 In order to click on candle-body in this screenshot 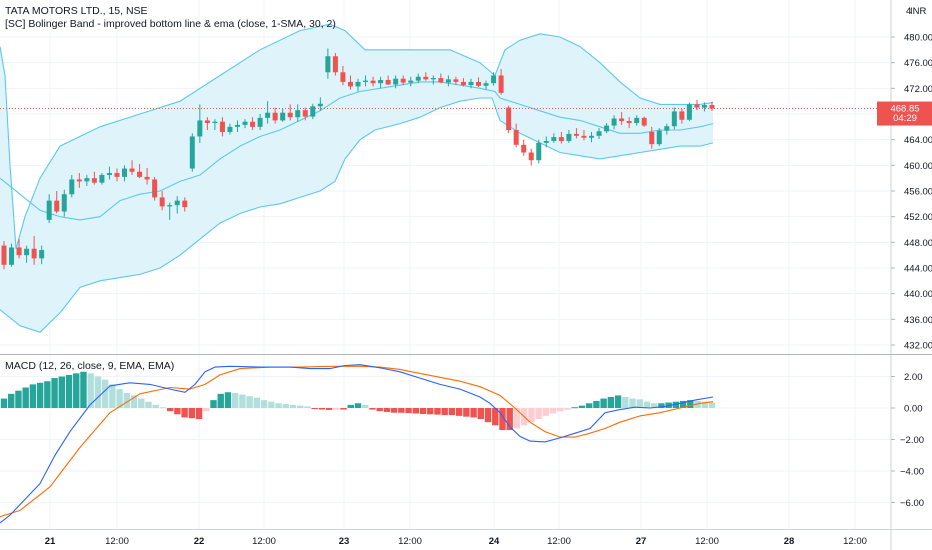, I will do `click(27, 252)`.